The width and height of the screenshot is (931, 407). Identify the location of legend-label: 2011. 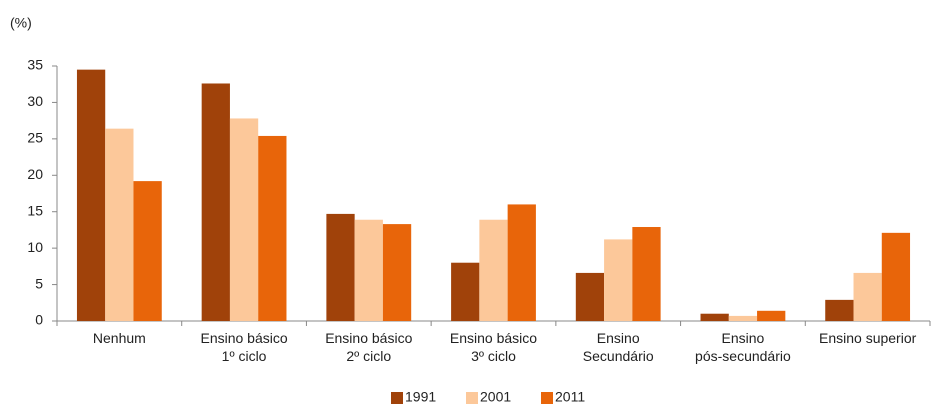
(570, 397).